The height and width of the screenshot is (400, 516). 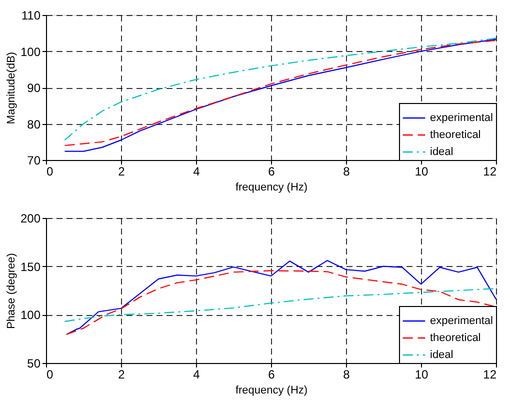 What do you see at coordinates (30, 219) in the screenshot?
I see `y-tick-label: 200` at bounding box center [30, 219].